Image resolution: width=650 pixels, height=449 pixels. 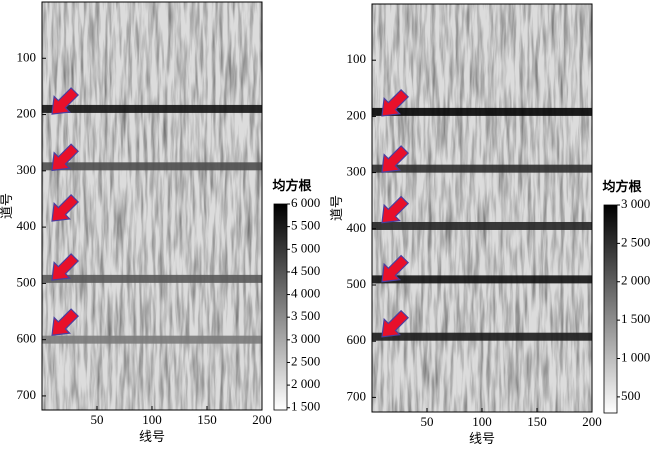 What do you see at coordinates (305, 315) in the screenshot?
I see `colorbar-tick-label: 3 500` at bounding box center [305, 315].